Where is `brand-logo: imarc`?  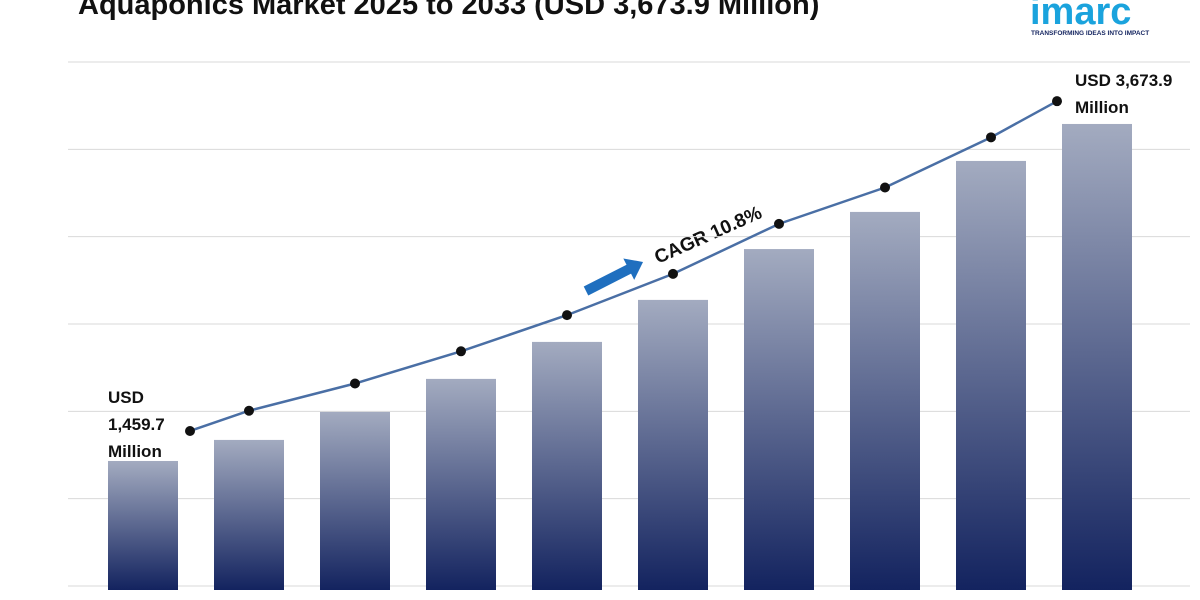
brand-logo: imarc is located at coordinates (1080, 16).